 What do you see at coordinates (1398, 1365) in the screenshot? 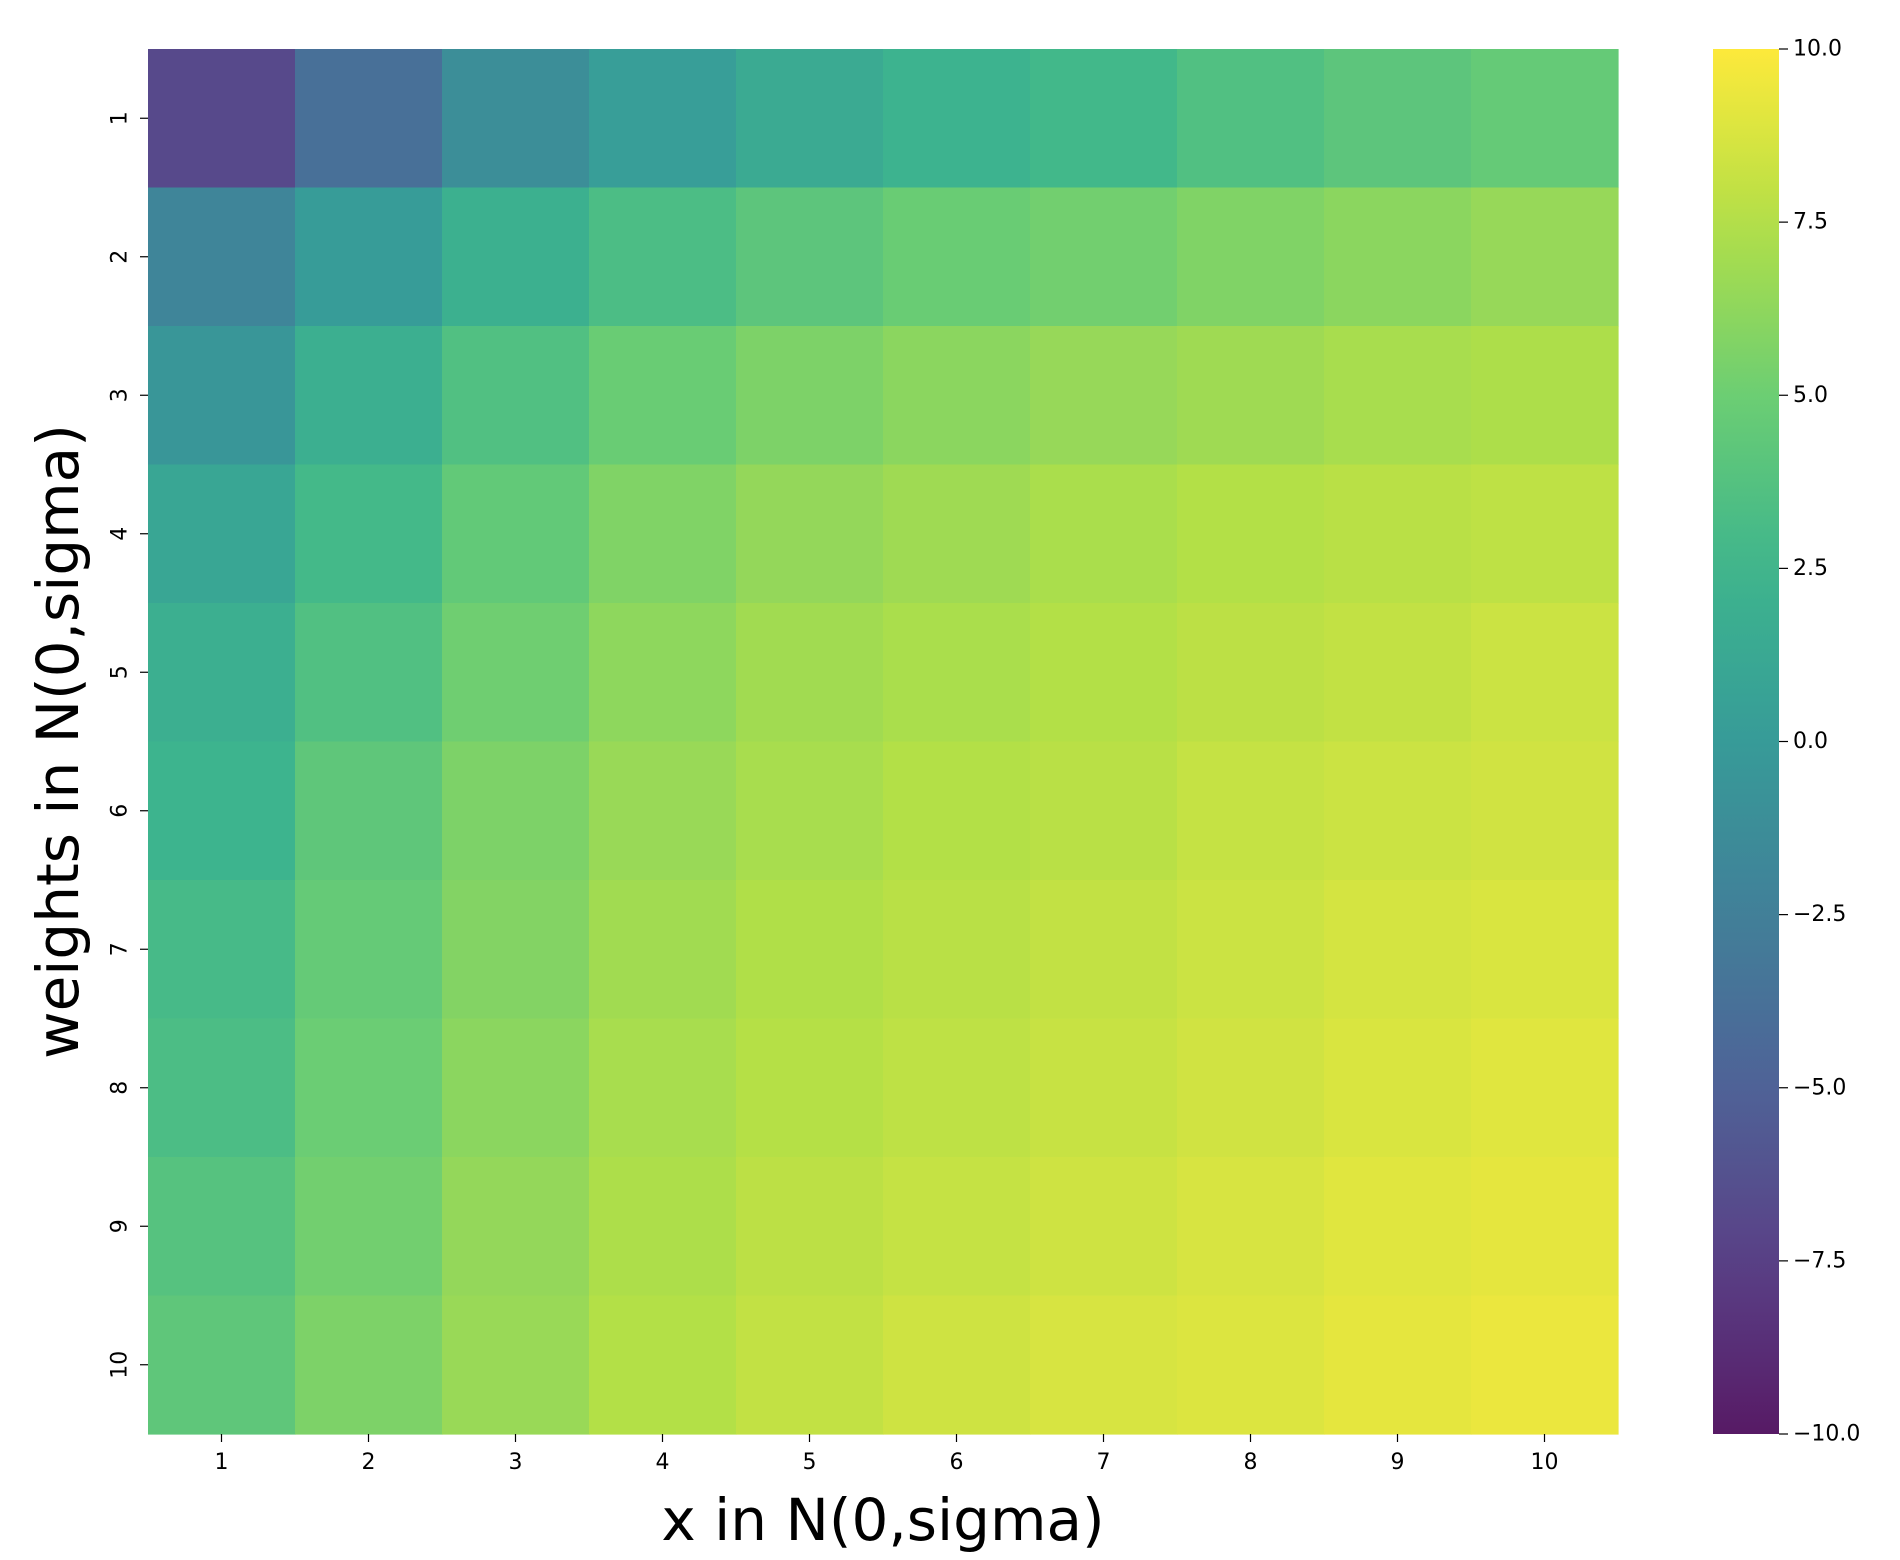
I see `heatmap-cell-r10-c9` at bounding box center [1398, 1365].